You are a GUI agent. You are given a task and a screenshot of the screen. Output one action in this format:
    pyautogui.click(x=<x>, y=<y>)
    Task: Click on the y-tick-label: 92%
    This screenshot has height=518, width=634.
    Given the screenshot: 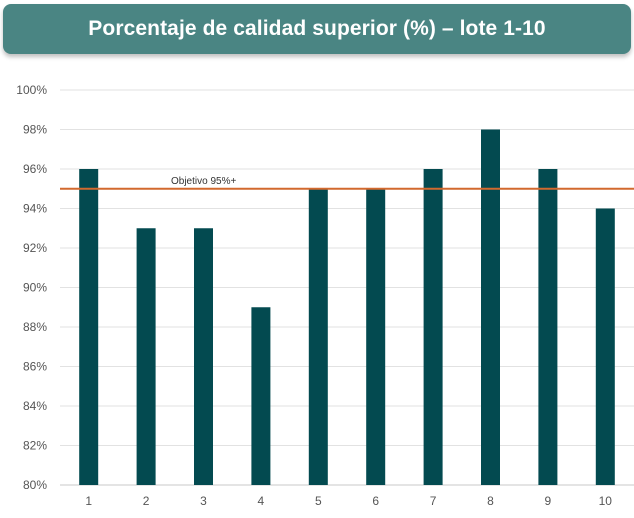 What is the action you would take?
    pyautogui.click(x=35, y=248)
    